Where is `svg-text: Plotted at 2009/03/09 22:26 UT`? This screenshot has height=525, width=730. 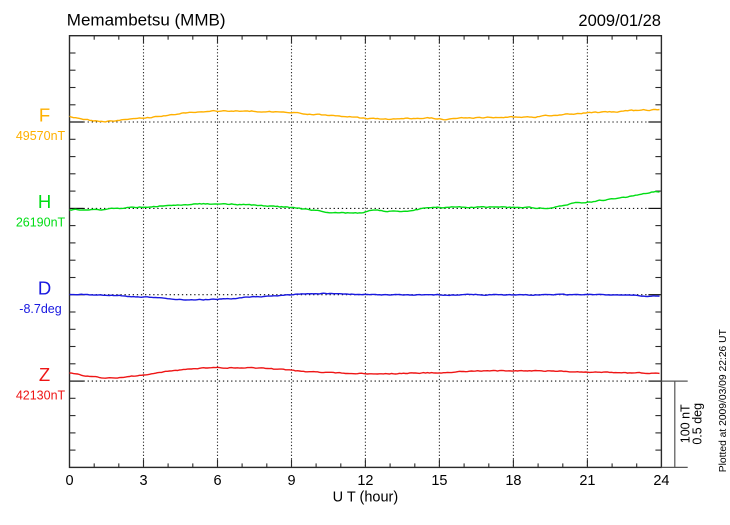 svg-text: Plotted at 2009/03/09 22:26 UT is located at coordinates (723, 400).